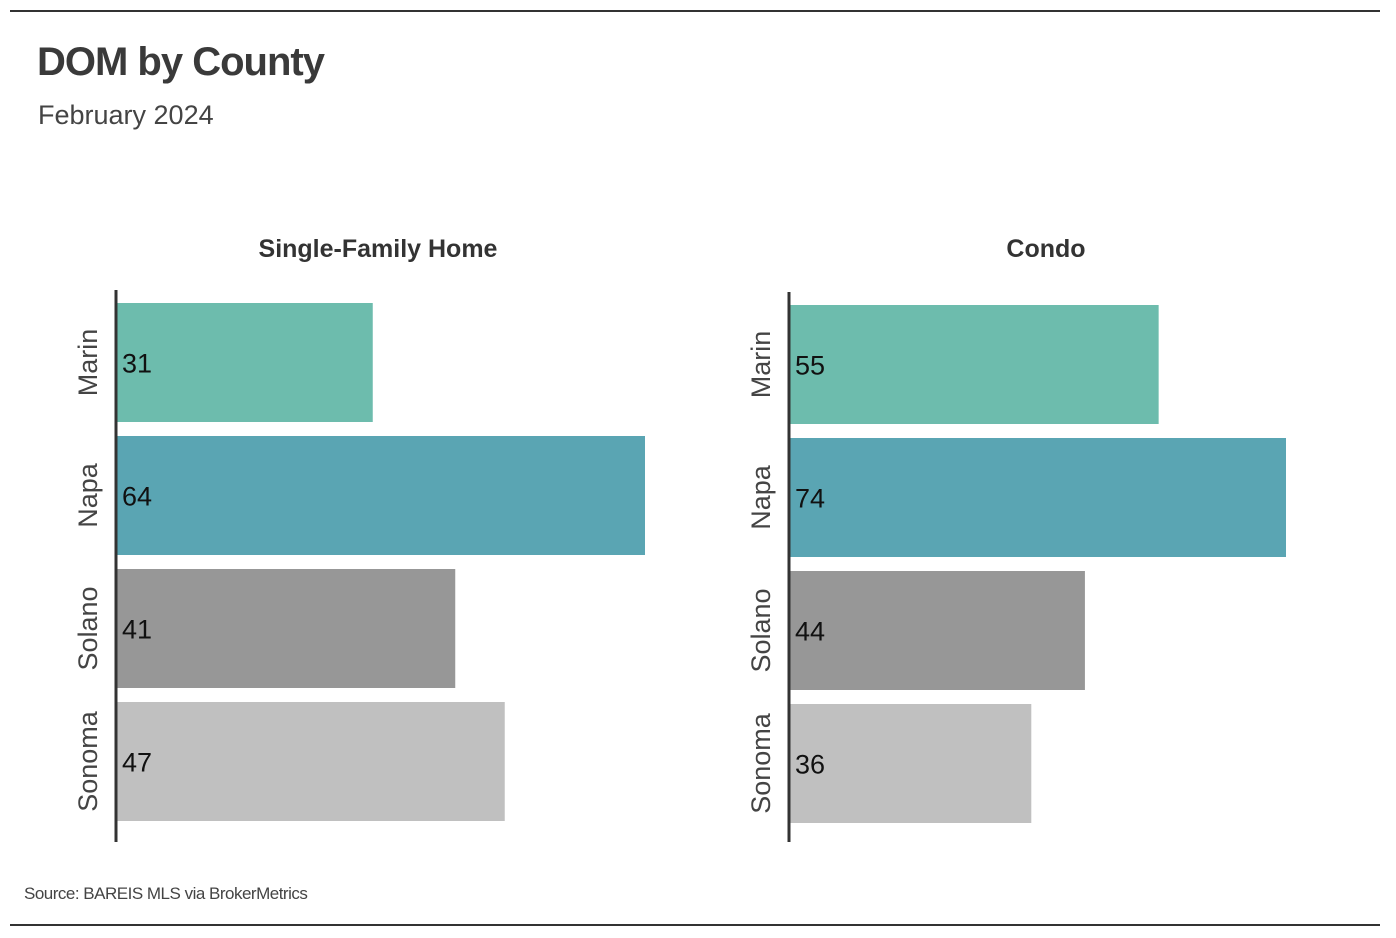  I want to click on bar-condo-marin, so click(974, 364).